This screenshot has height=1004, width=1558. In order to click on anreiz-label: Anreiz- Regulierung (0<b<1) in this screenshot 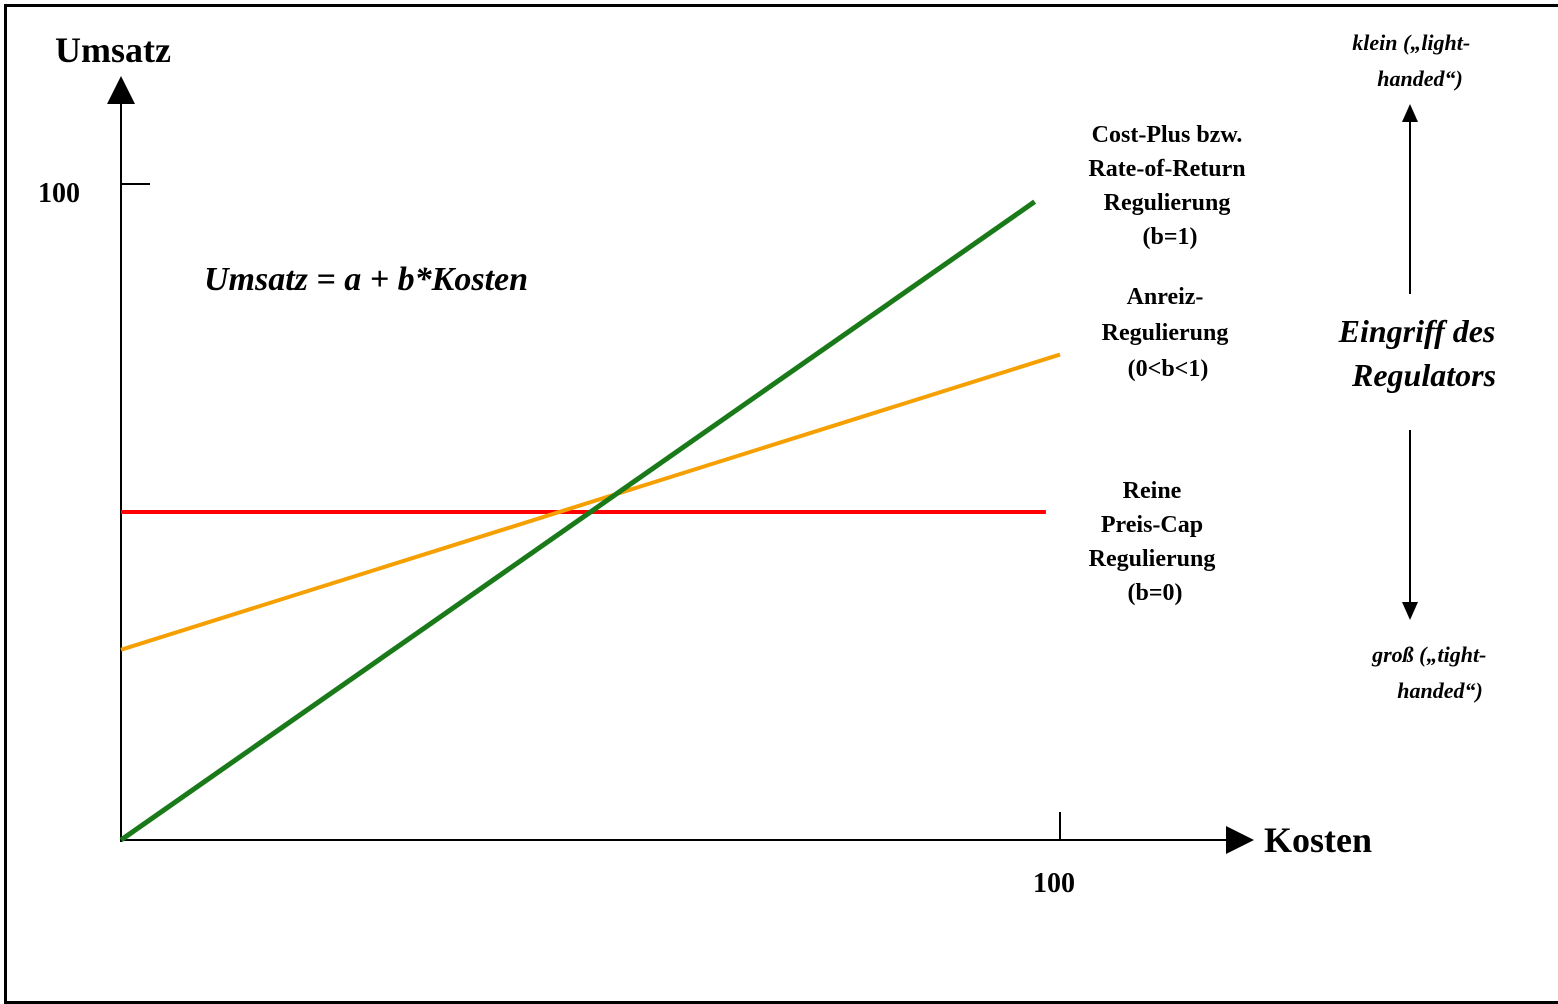, I will do `click(1168, 333)`.